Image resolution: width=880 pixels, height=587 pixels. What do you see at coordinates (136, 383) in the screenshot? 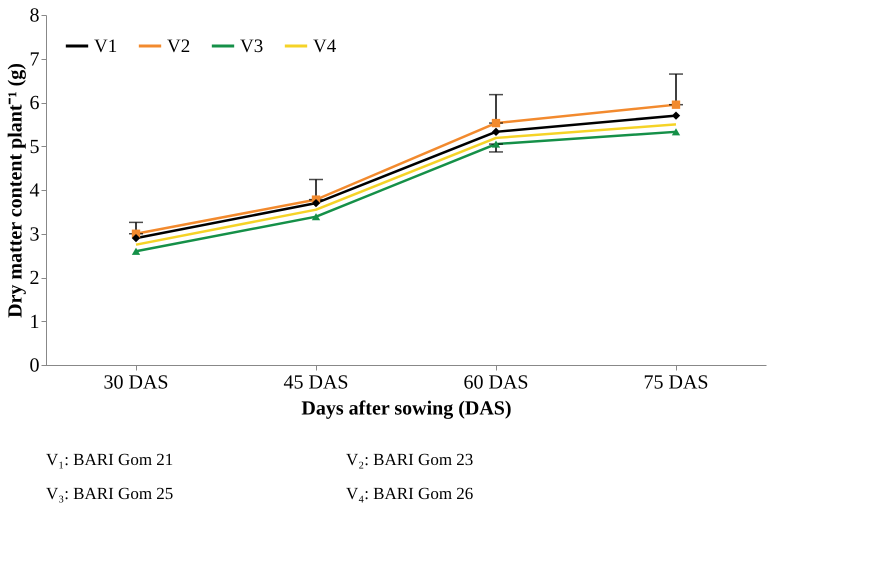
I see `x-tick-label: 30 DAS` at bounding box center [136, 383].